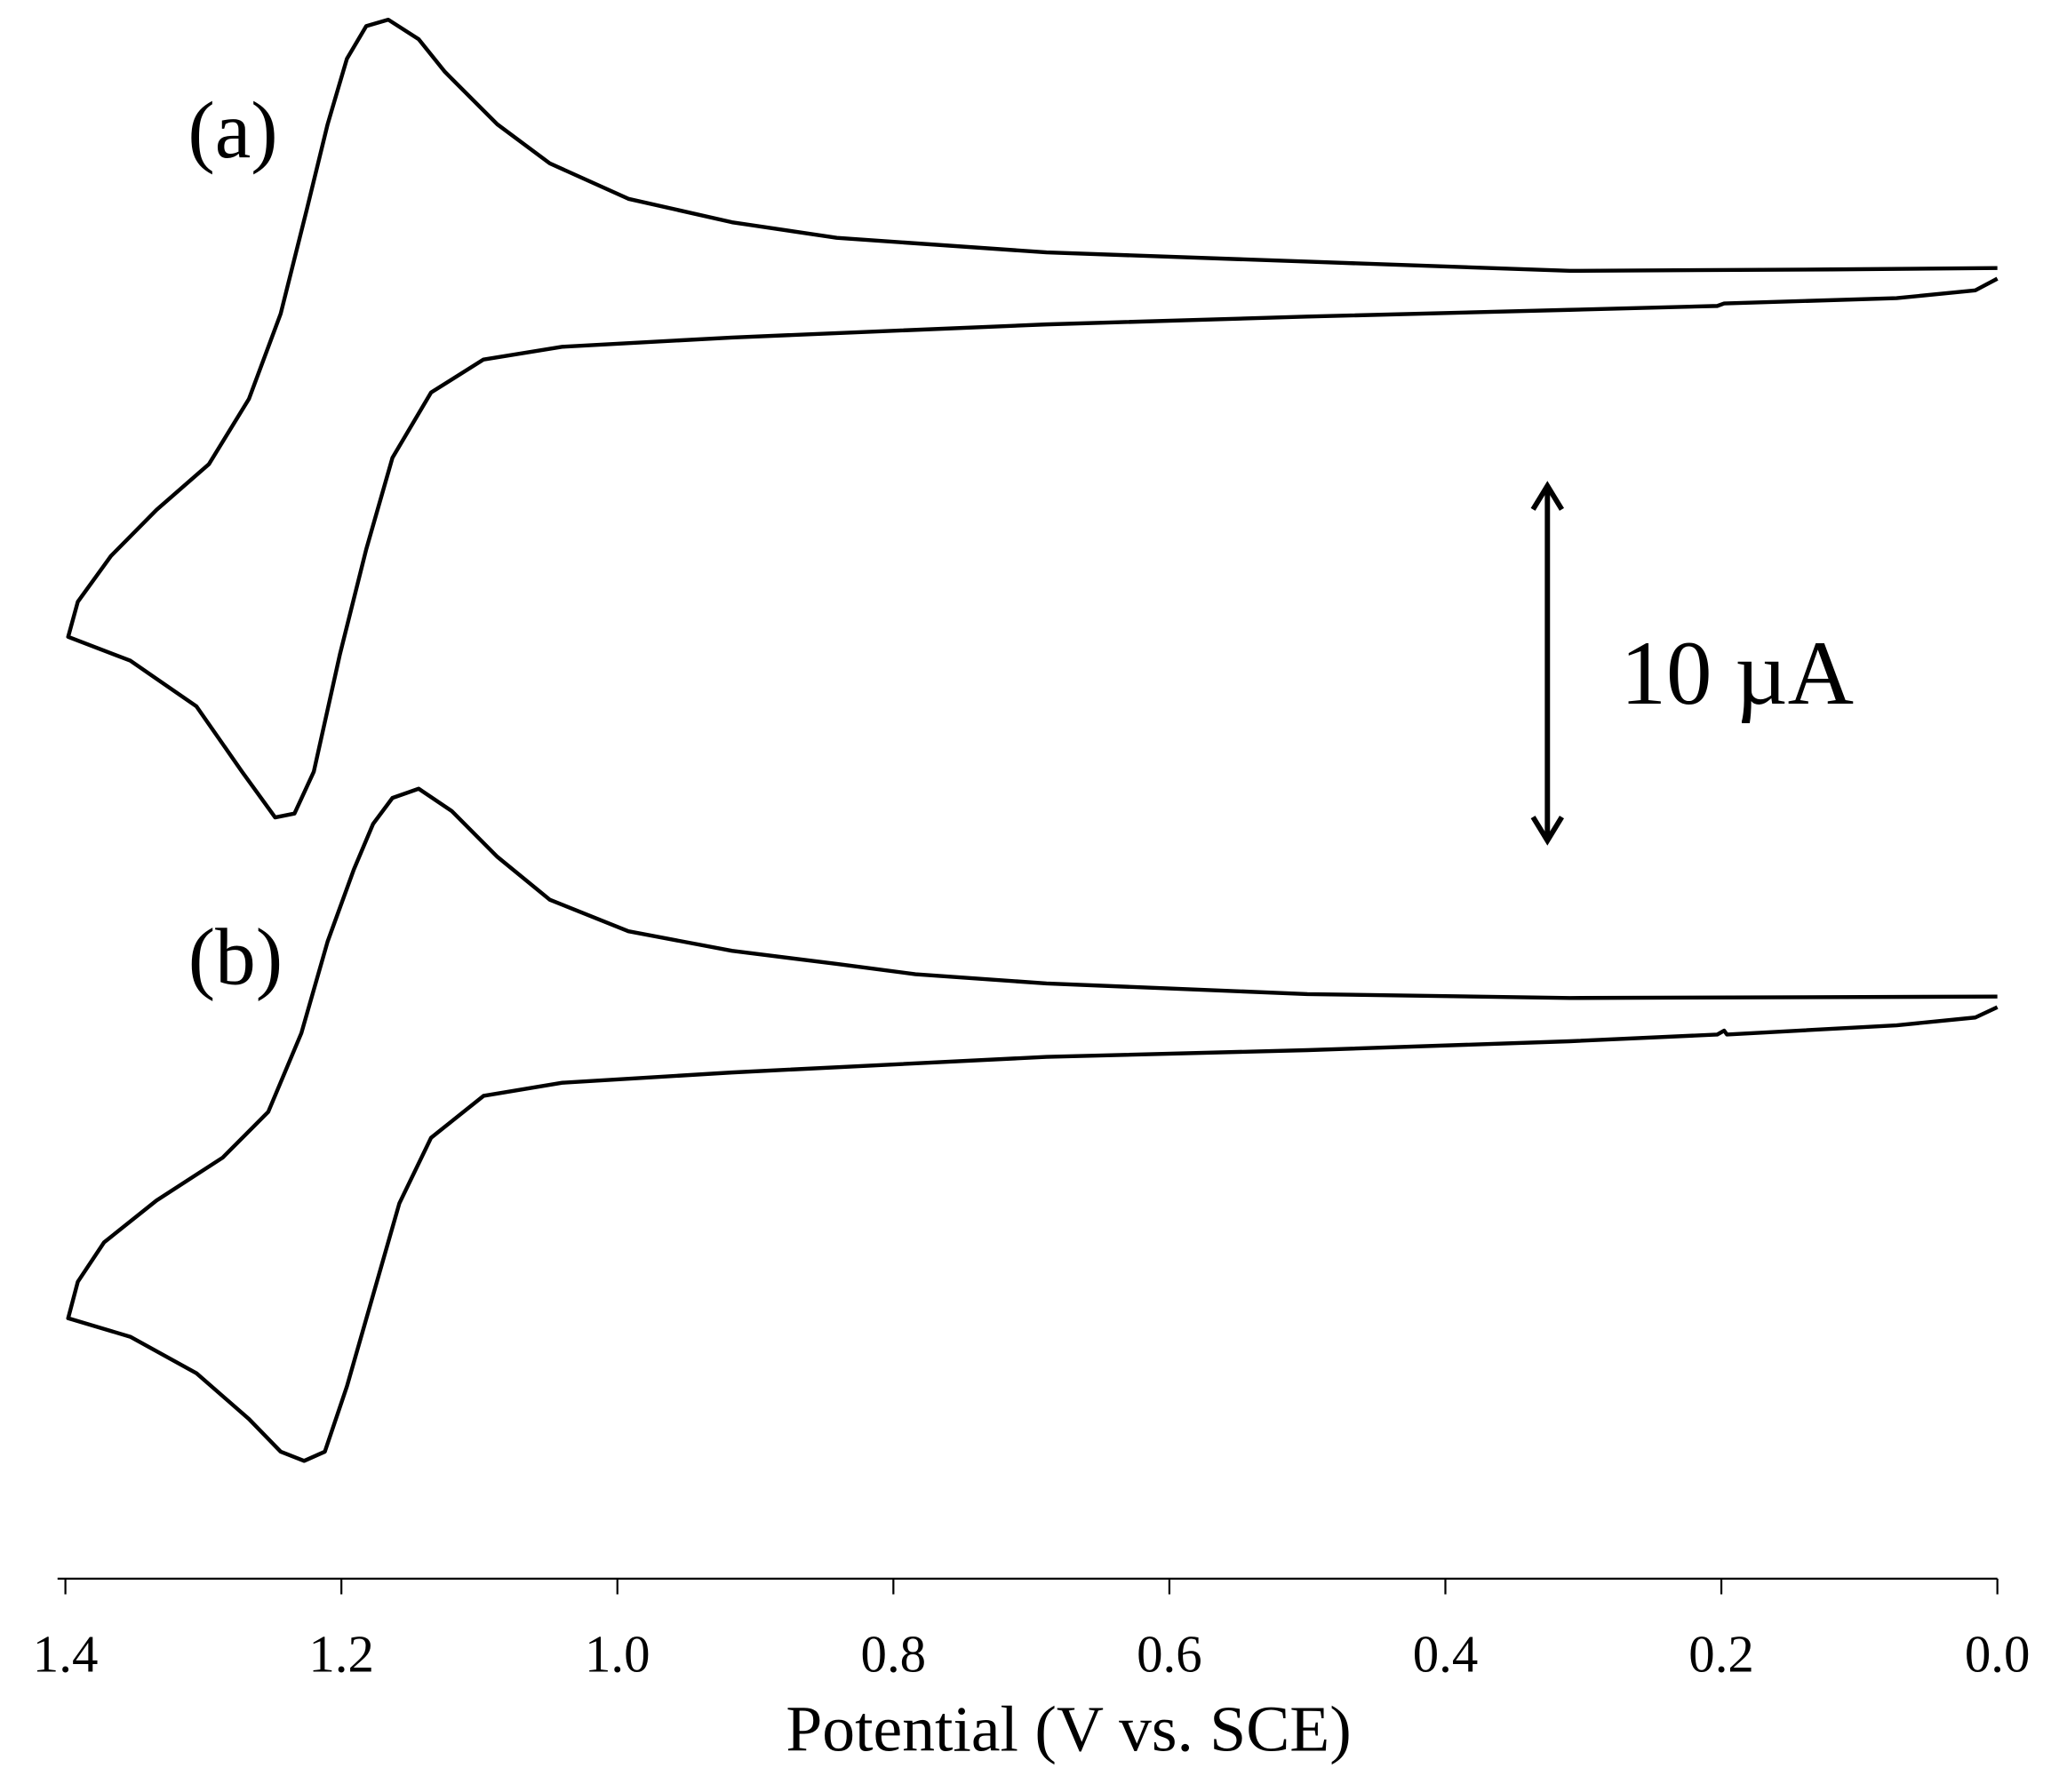 Image resolution: width=2051 pixels, height=1792 pixels. What do you see at coordinates (235, 957) in the screenshot?
I see `curve-label: (b)` at bounding box center [235, 957].